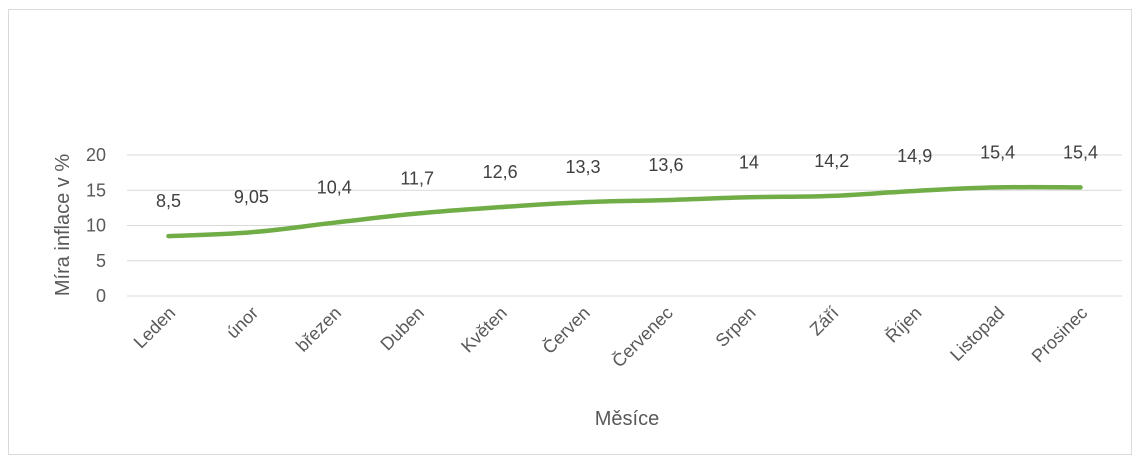 The width and height of the screenshot is (1141, 461). Describe the element at coordinates (627, 419) in the screenshot. I see `x-axis-title: Měsíce` at that location.